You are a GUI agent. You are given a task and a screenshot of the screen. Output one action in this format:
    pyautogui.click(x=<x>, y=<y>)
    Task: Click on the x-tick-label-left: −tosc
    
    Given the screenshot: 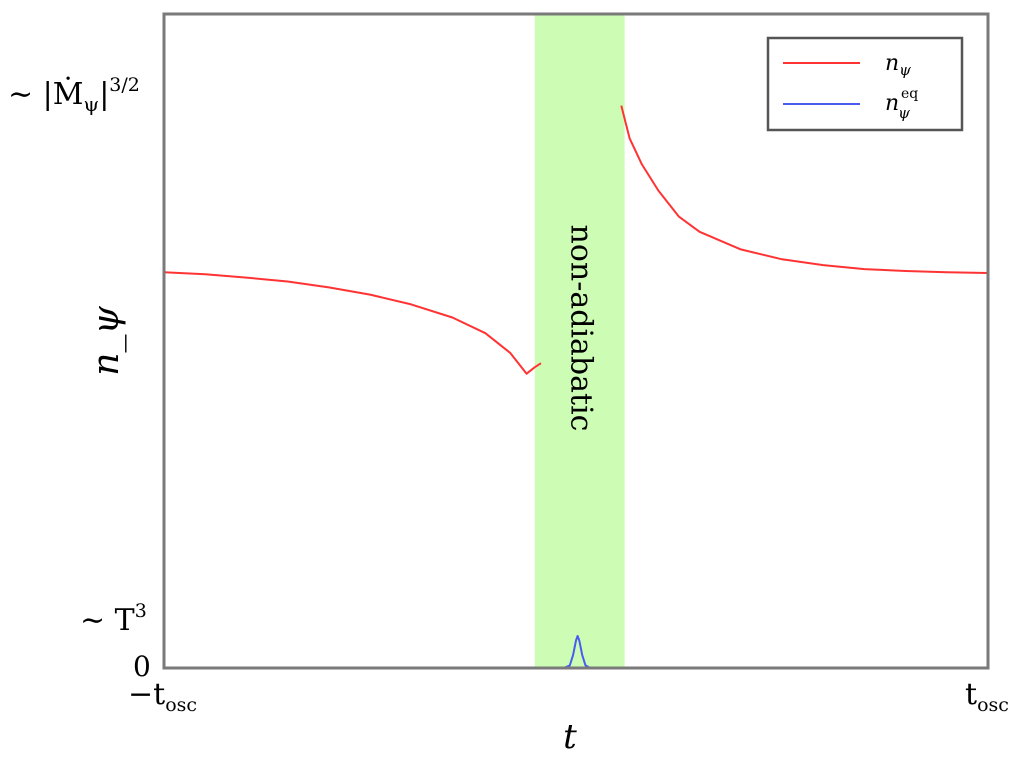 What is the action you would take?
    pyautogui.click(x=162, y=696)
    